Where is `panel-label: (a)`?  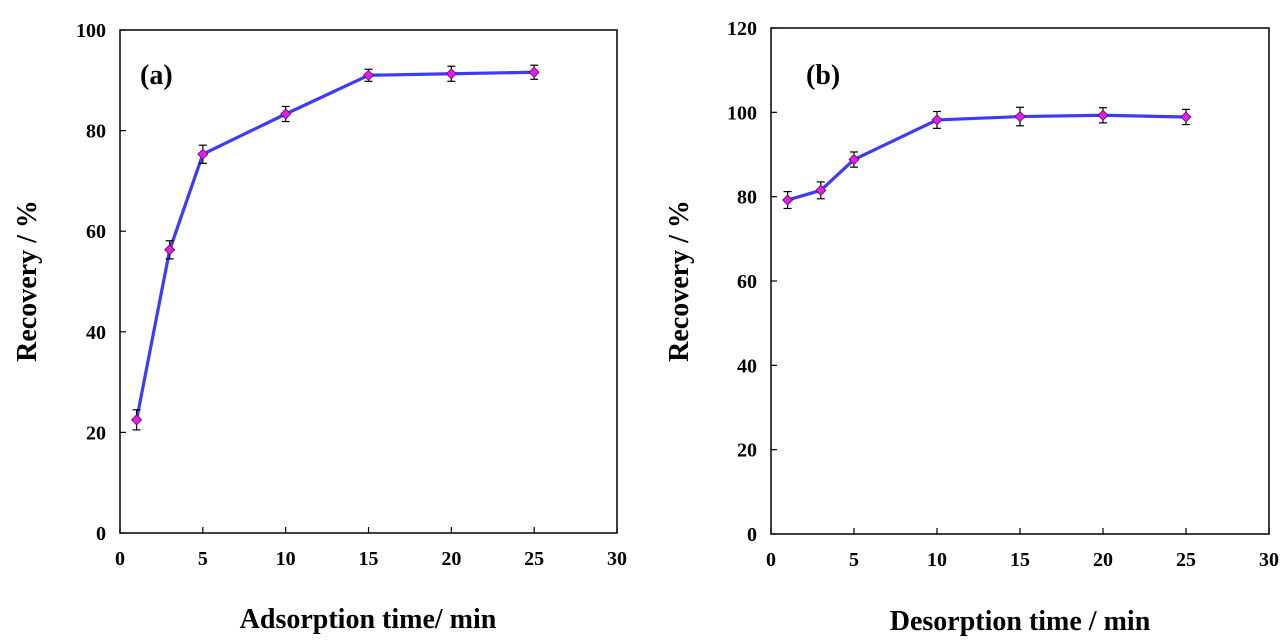
panel-label: (a) is located at coordinates (156, 75).